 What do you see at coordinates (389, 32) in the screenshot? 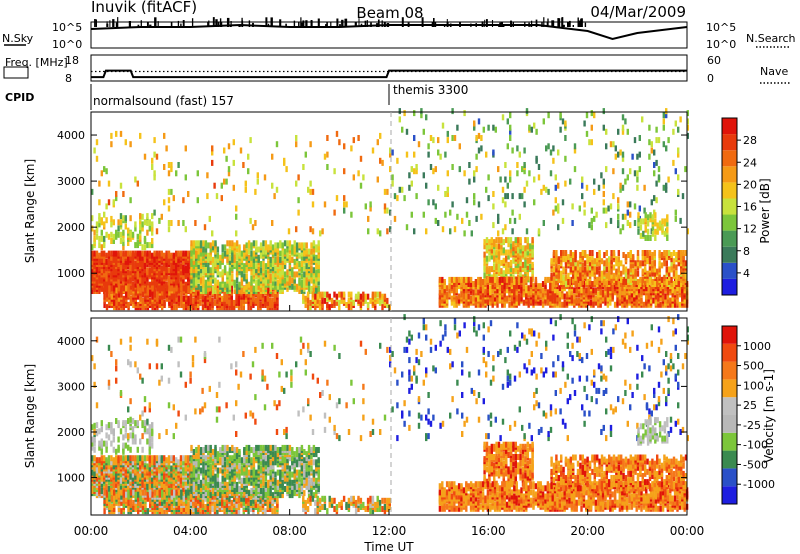
I see `noise-sky-line` at bounding box center [389, 32].